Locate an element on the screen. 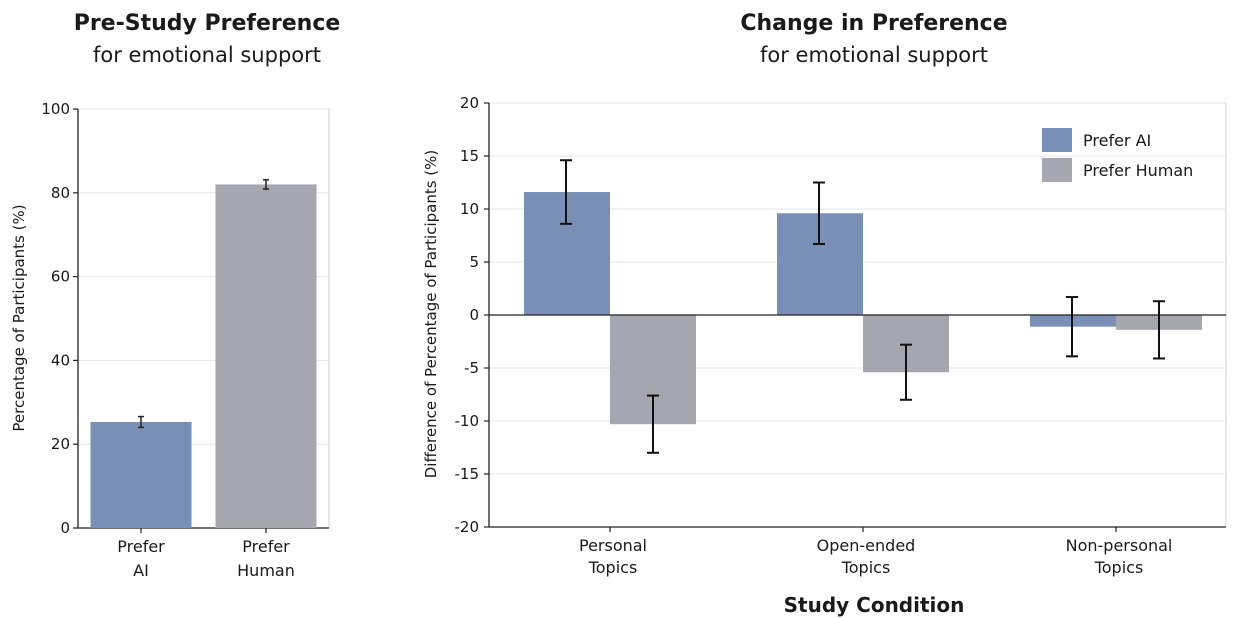 The width and height of the screenshot is (1239, 619). legend: Prefer AI Prefer Human is located at coordinates (1117, 155).